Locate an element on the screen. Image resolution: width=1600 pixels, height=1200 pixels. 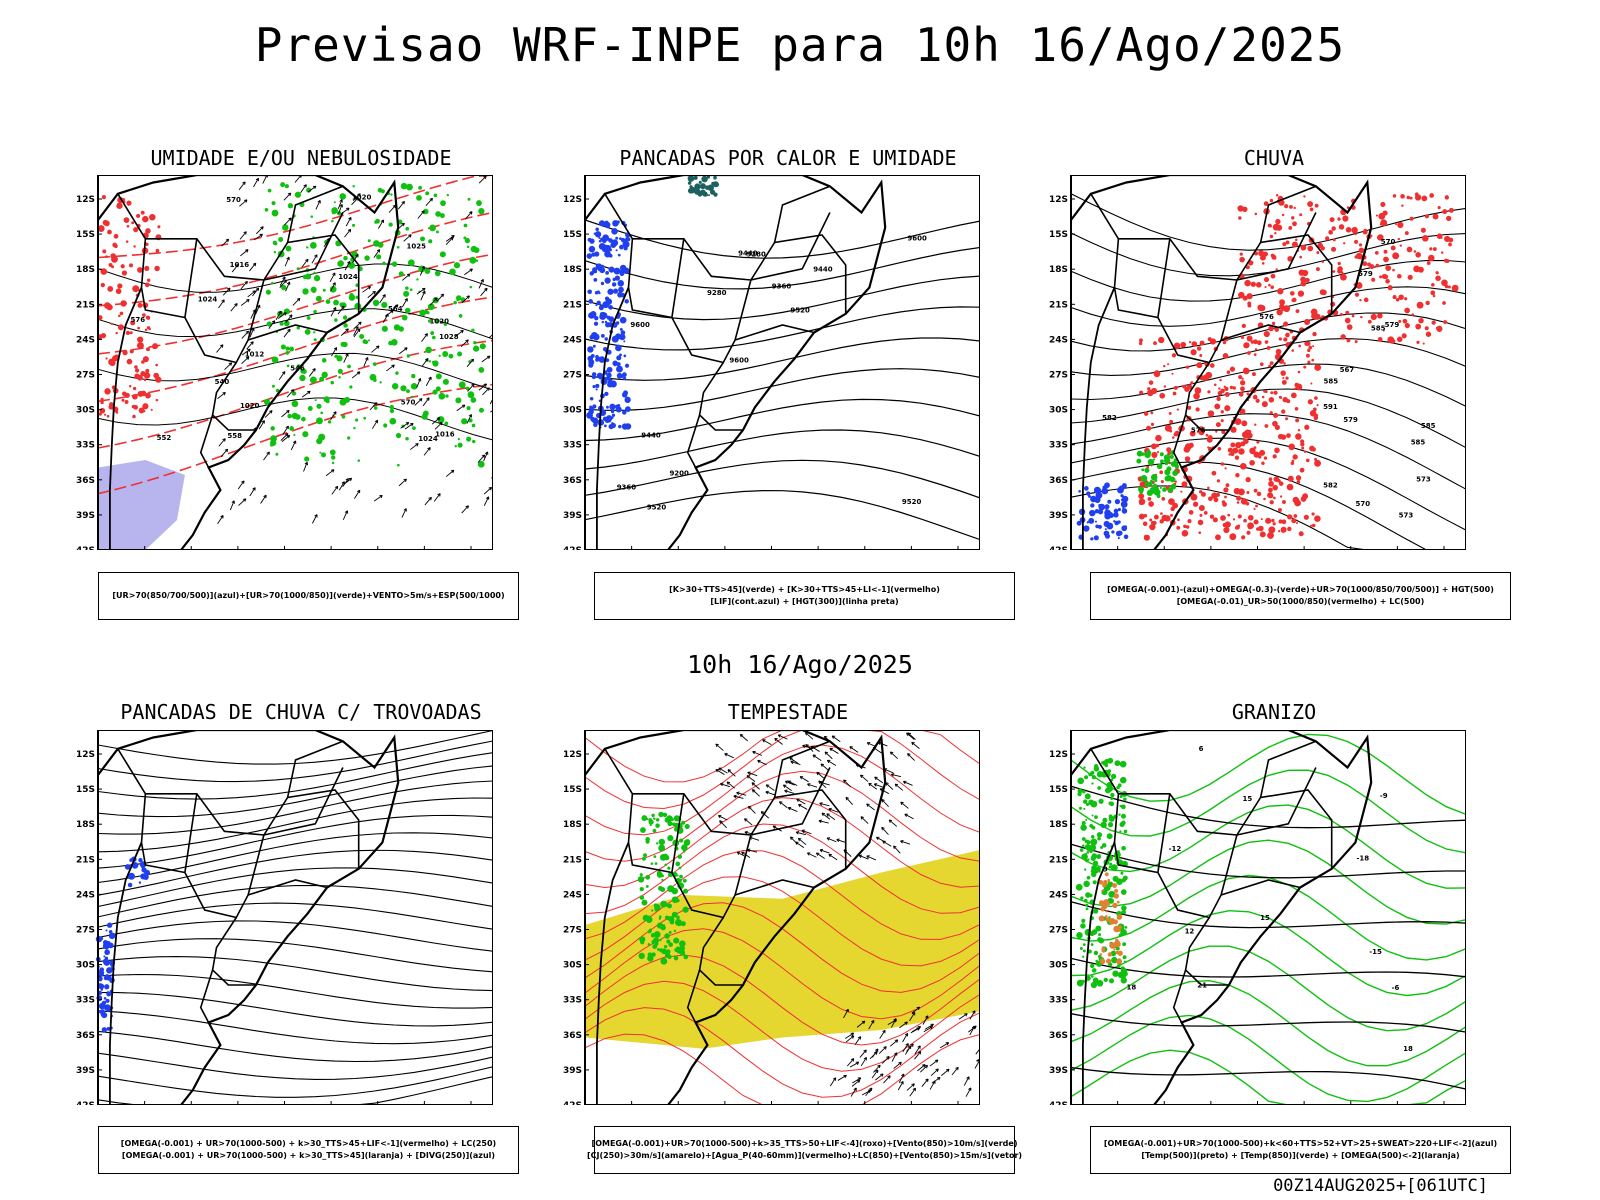
lat-label: 12S is located at coordinates (572, 200).